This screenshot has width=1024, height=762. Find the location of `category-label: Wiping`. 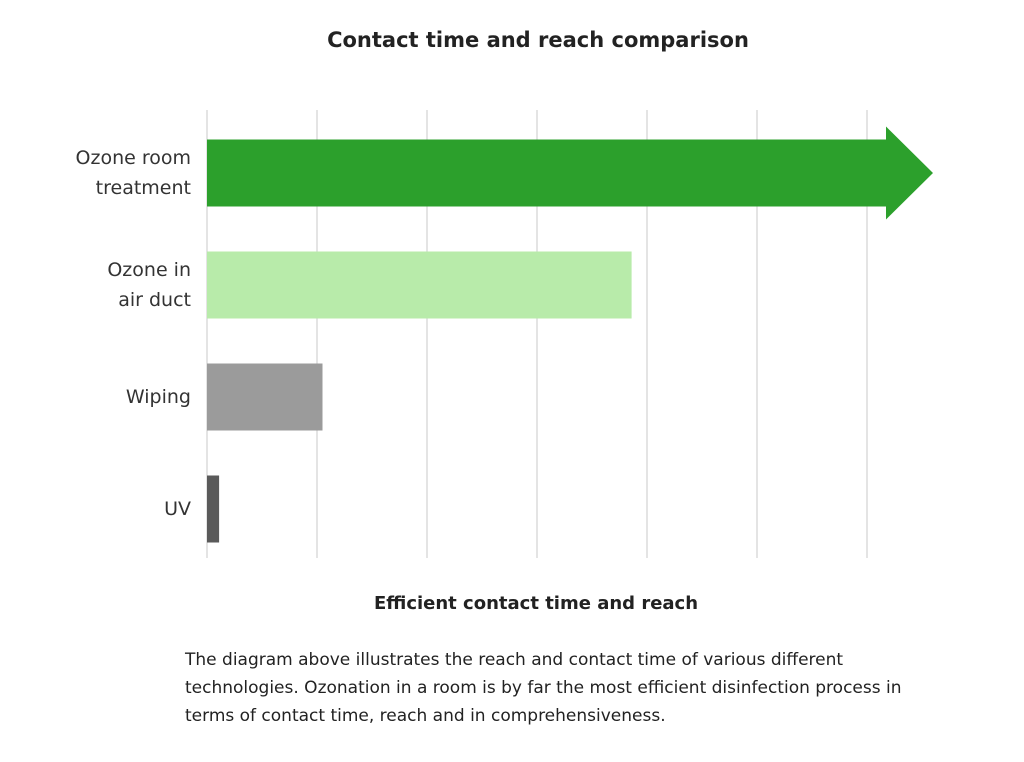

category-label: Wiping is located at coordinates (158, 397).